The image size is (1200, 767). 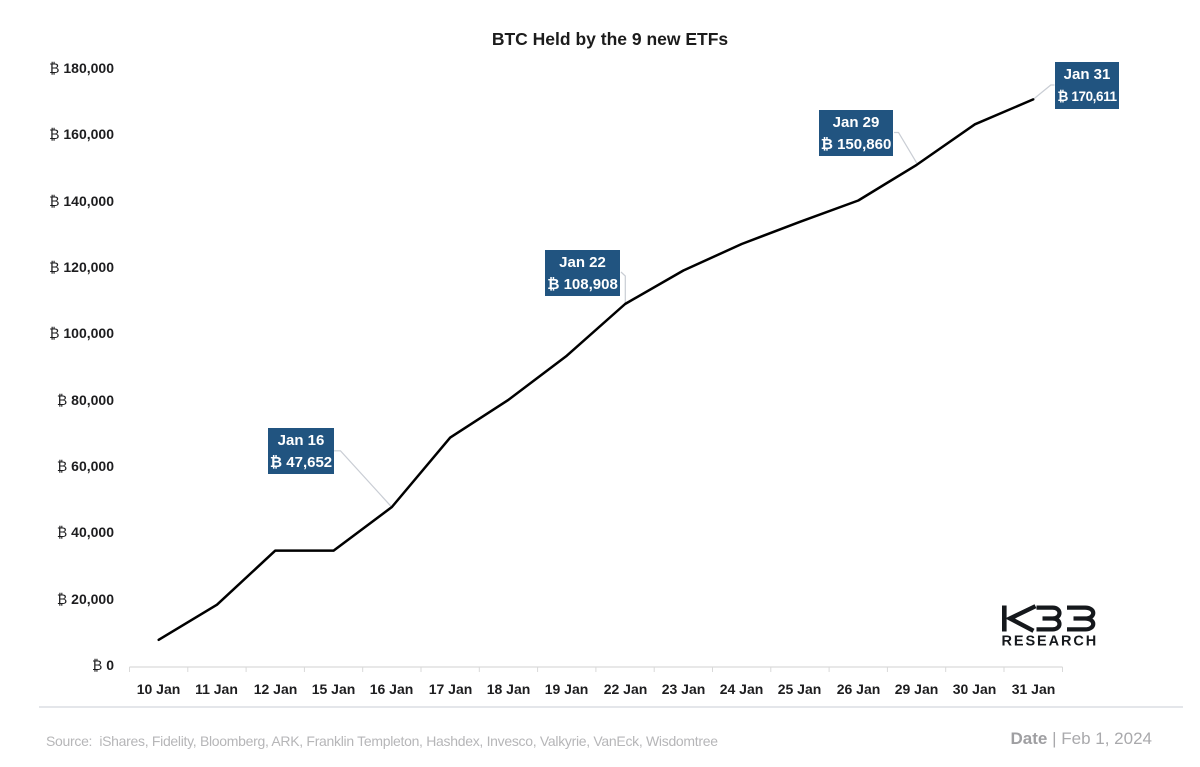 I want to click on svg-text: RESEARCH, so click(x=1050, y=642).